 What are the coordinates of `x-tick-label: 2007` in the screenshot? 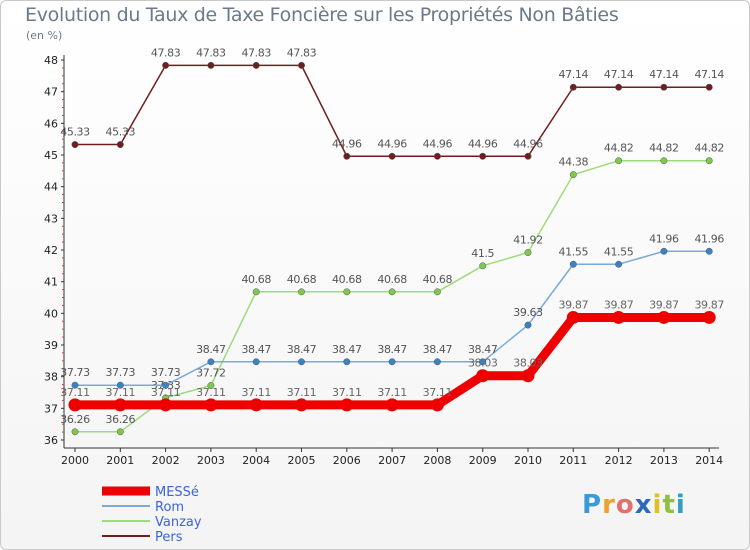 It's located at (392, 460).